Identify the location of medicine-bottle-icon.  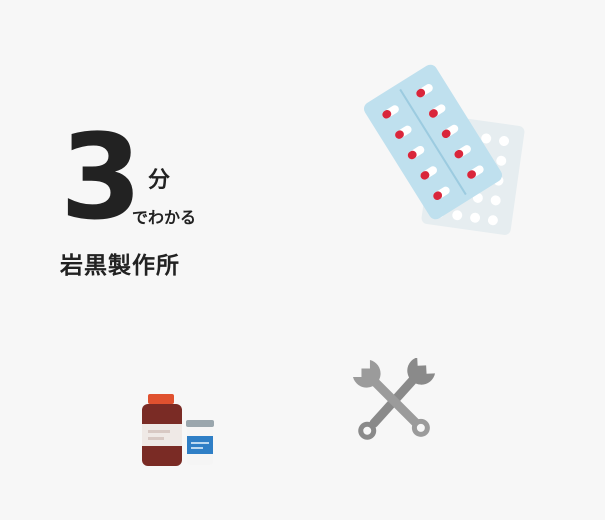
(178, 430).